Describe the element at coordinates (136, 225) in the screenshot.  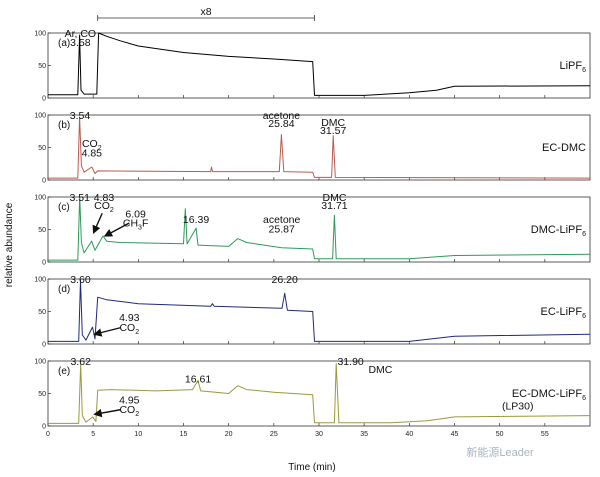
I see `peak-annotation: CH3F` at that location.